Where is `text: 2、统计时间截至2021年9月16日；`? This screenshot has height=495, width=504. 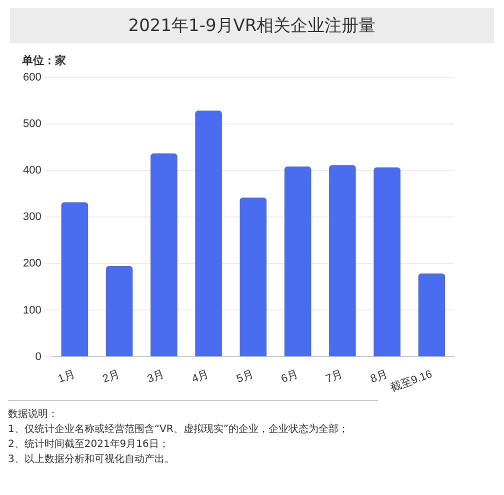
text: 2、统计时间截至2021年9月16日； is located at coordinates (89, 445).